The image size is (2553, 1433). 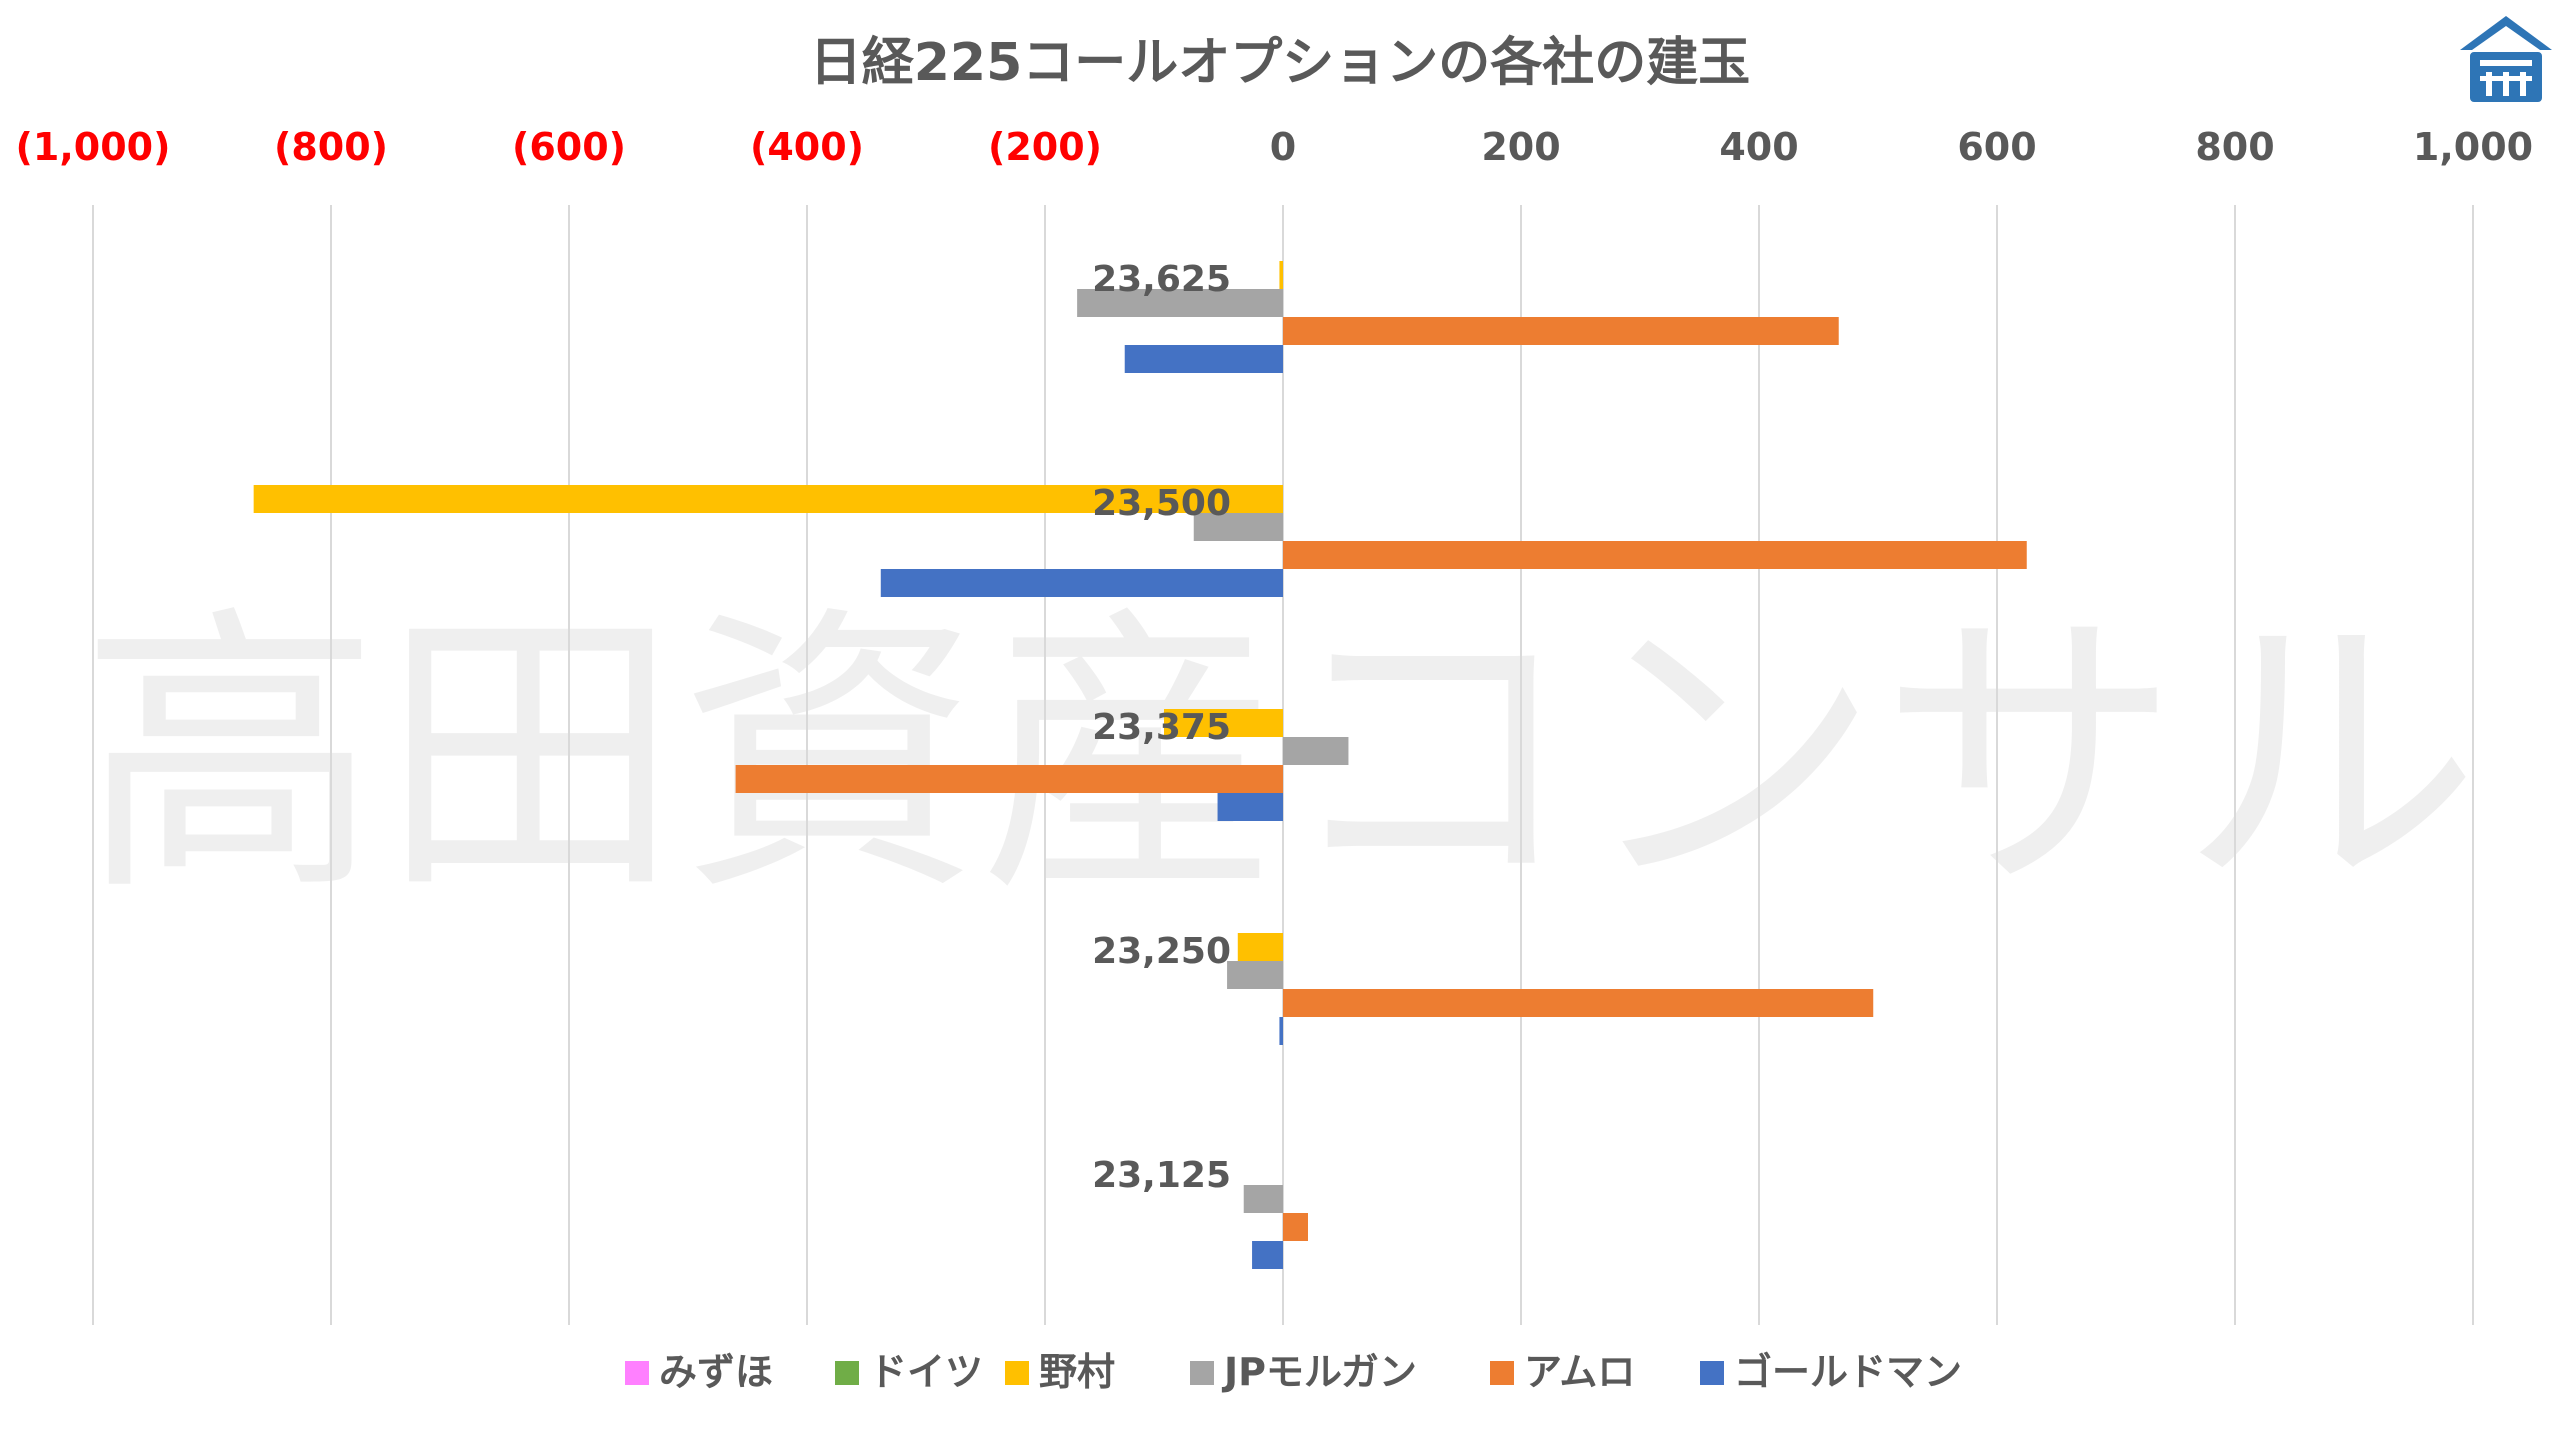 I want to click on category-label: 23,375, so click(x=1161, y=727).